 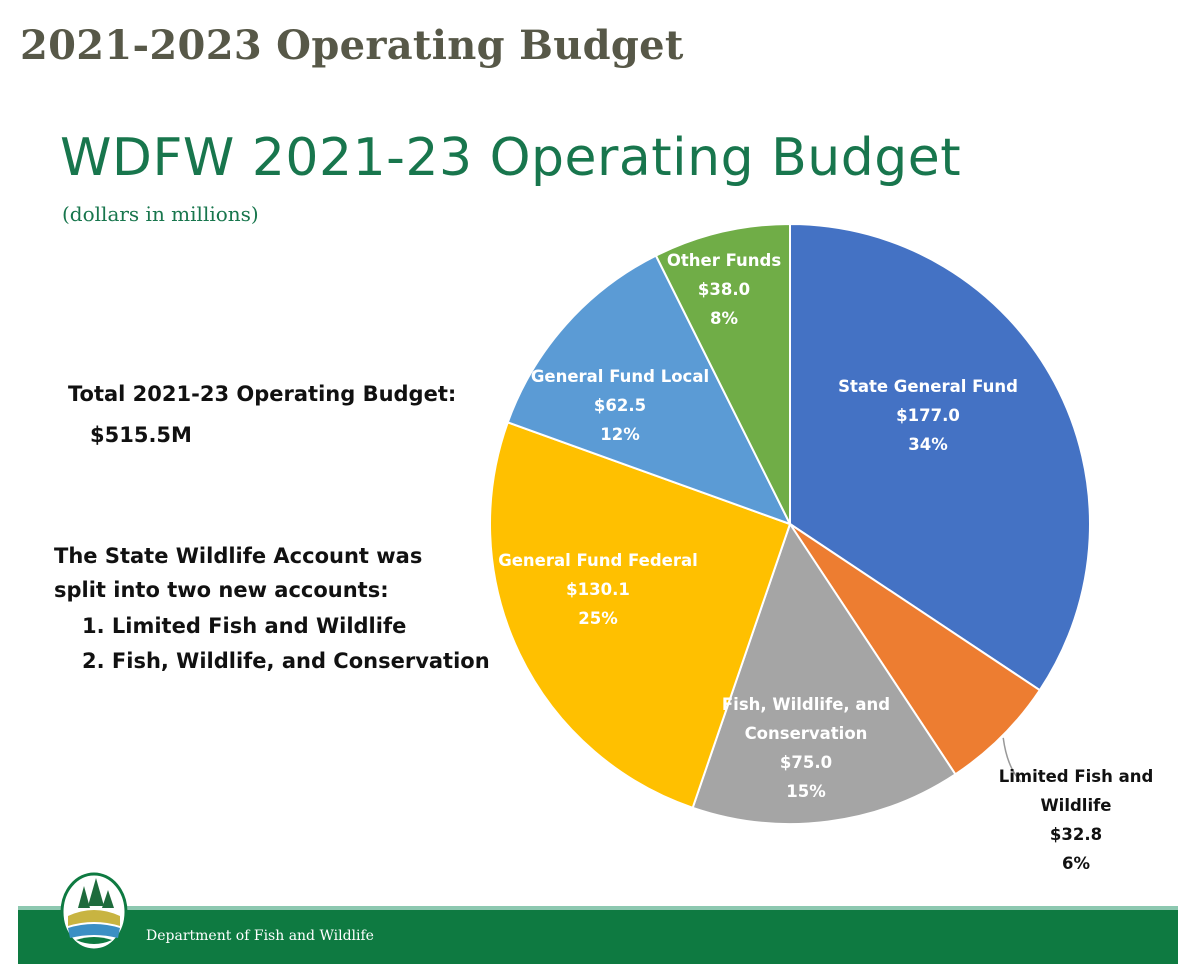 What do you see at coordinates (806, 733) in the screenshot?
I see `slice-name-label: Conservation` at bounding box center [806, 733].